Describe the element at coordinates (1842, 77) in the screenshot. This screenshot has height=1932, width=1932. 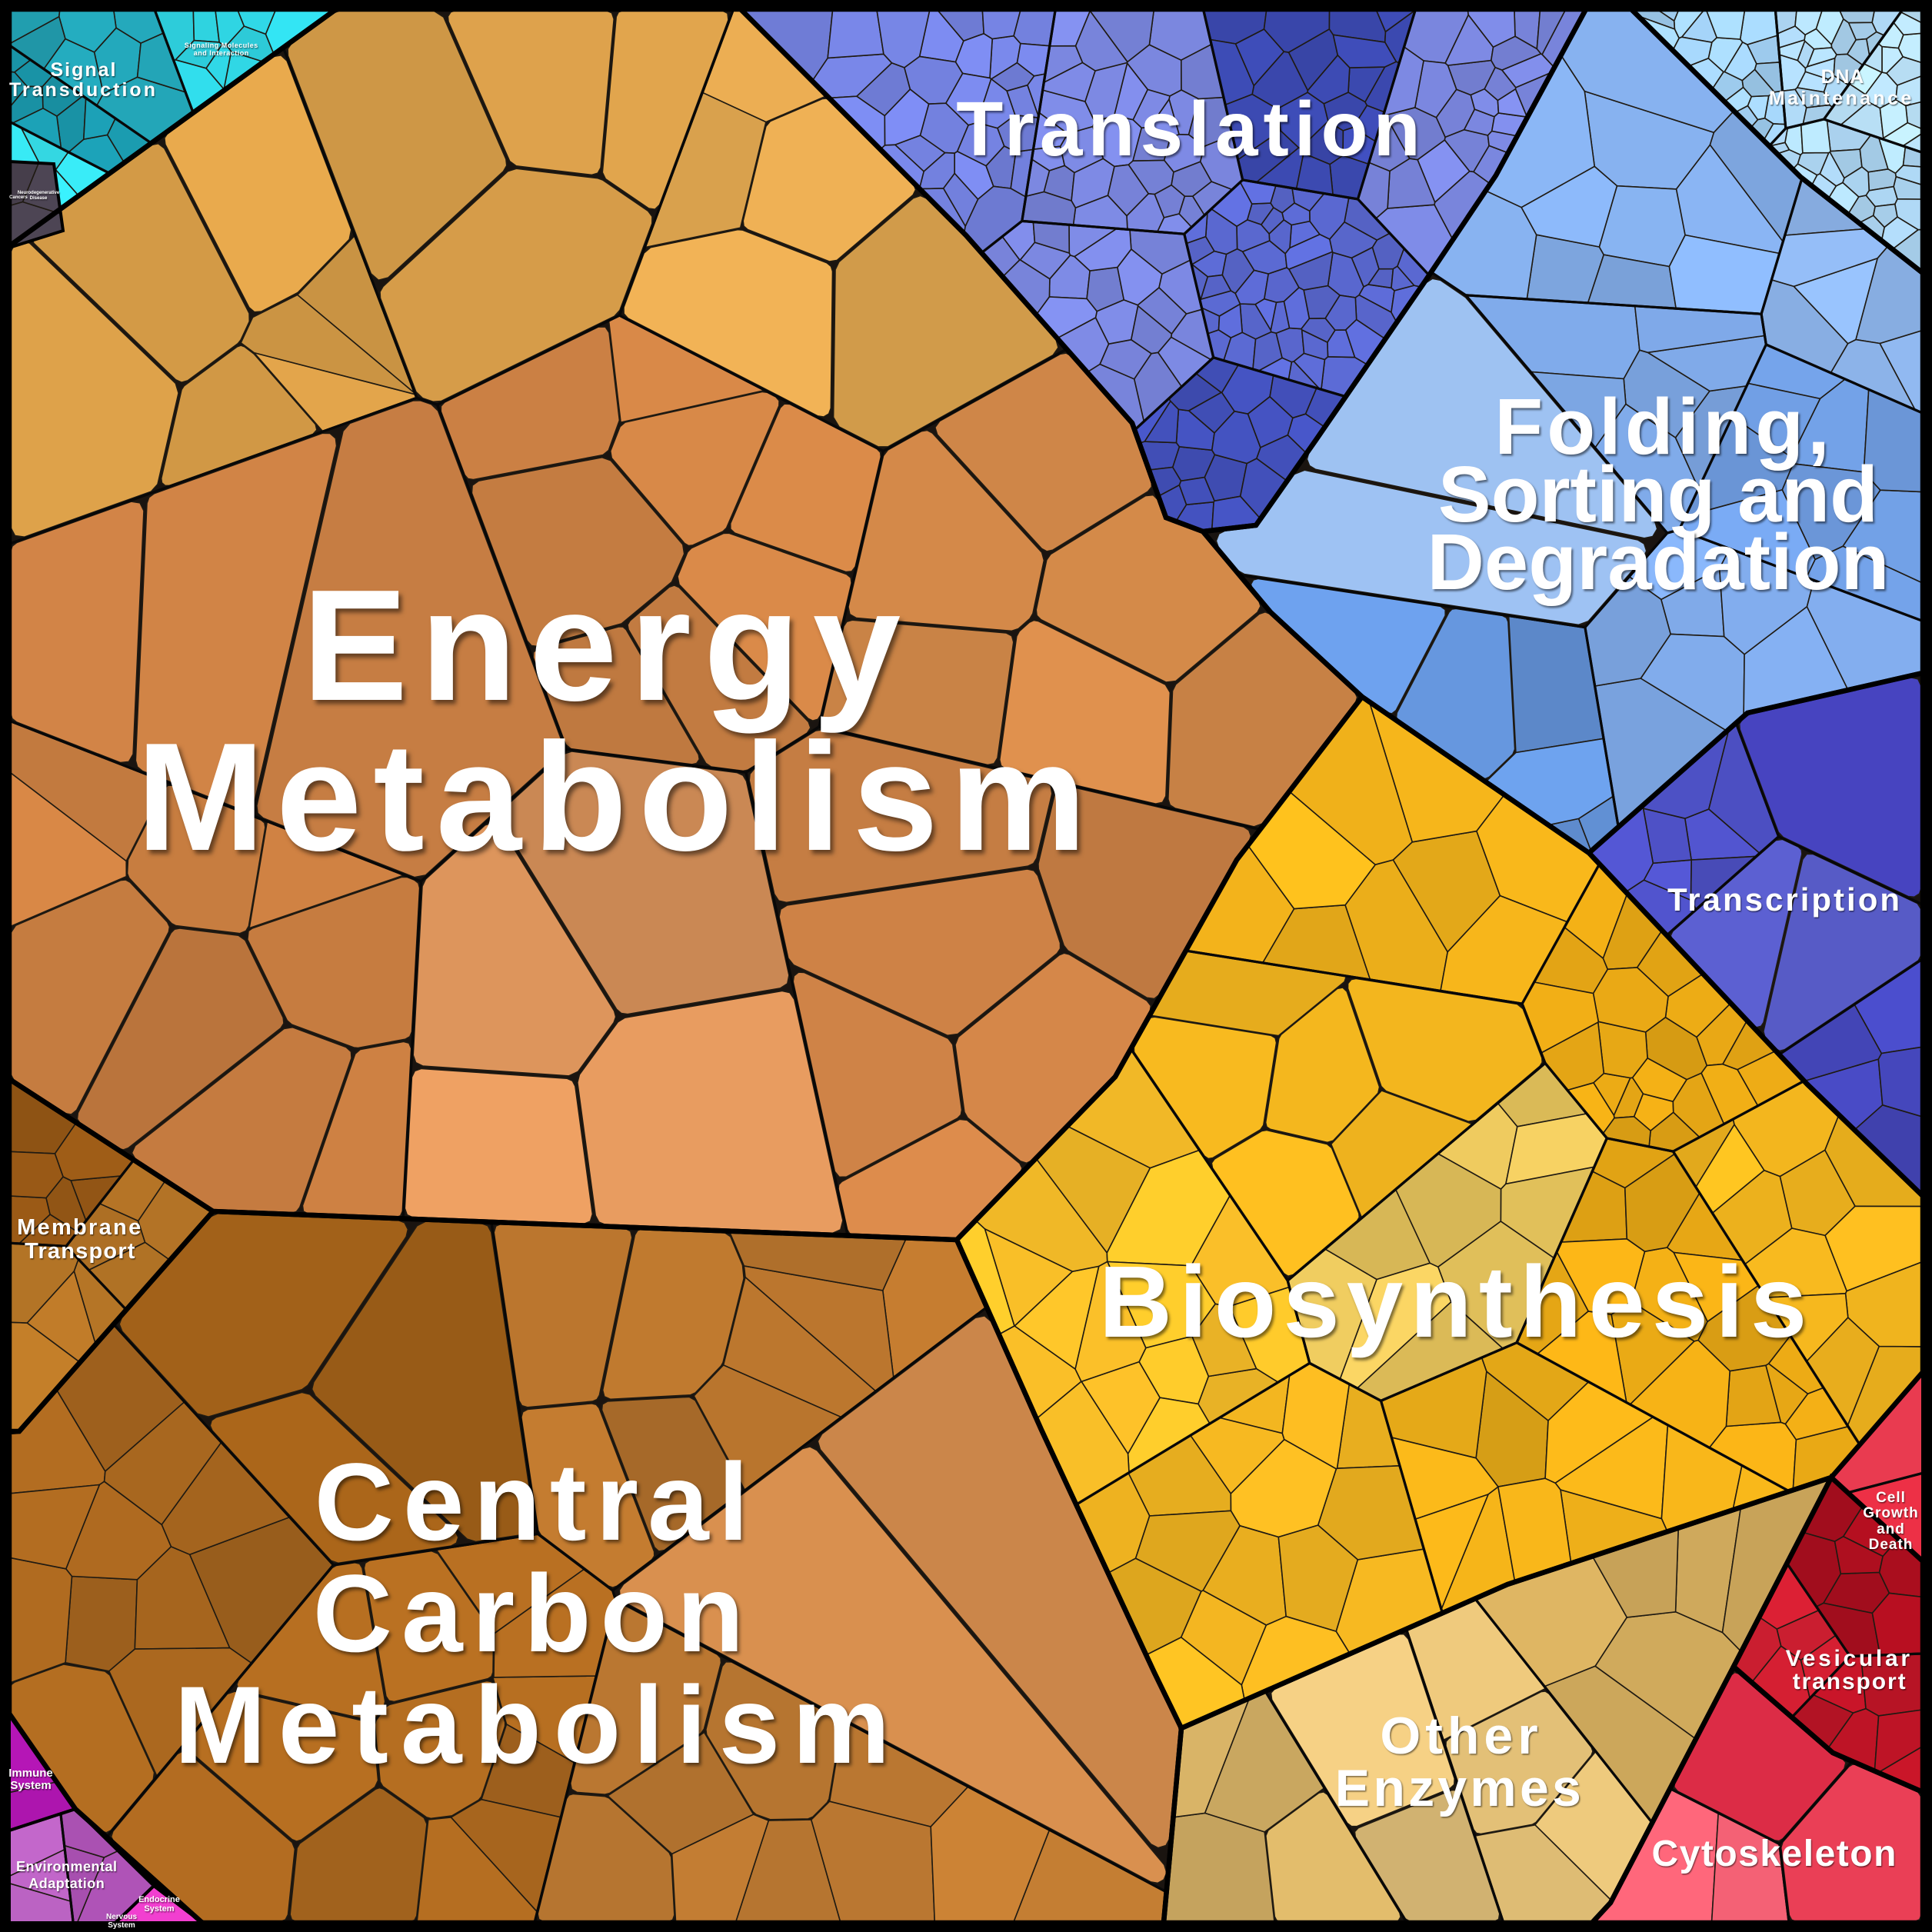
I see `svg-text: DNA` at that location.